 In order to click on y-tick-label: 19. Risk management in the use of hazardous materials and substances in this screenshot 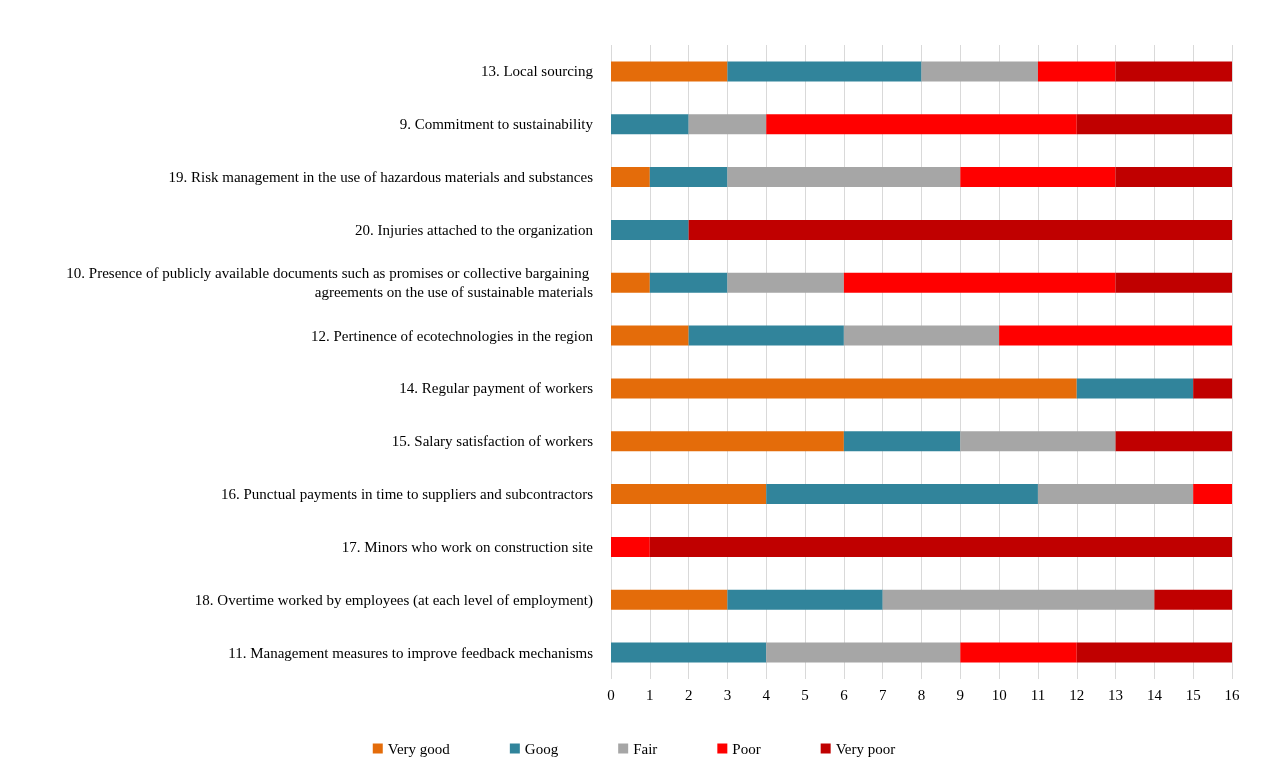, I will do `click(381, 177)`.